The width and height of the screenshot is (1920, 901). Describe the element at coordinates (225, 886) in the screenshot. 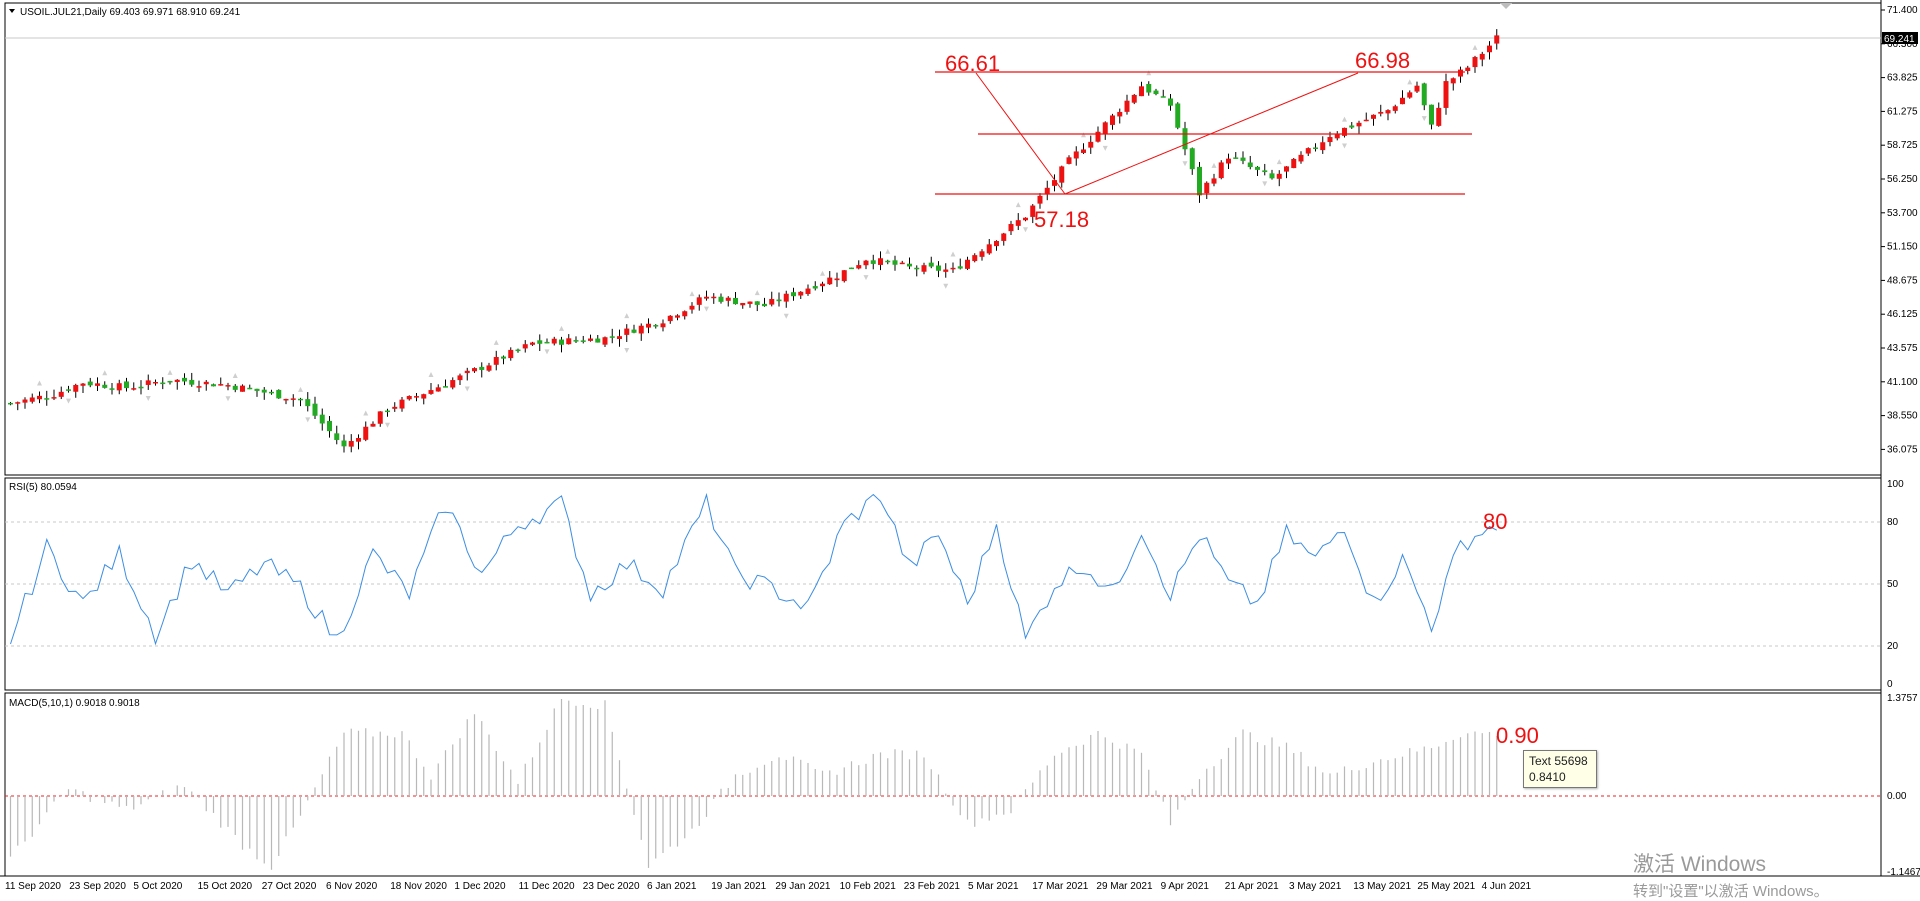

I see `time-label: 15 Oct 2020` at that location.